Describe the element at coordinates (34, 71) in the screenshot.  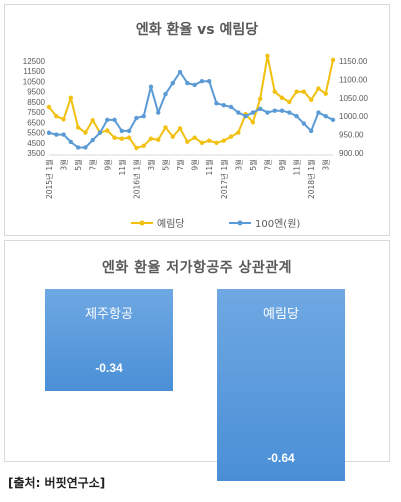
I see `left-axis-tick: 11500` at that location.